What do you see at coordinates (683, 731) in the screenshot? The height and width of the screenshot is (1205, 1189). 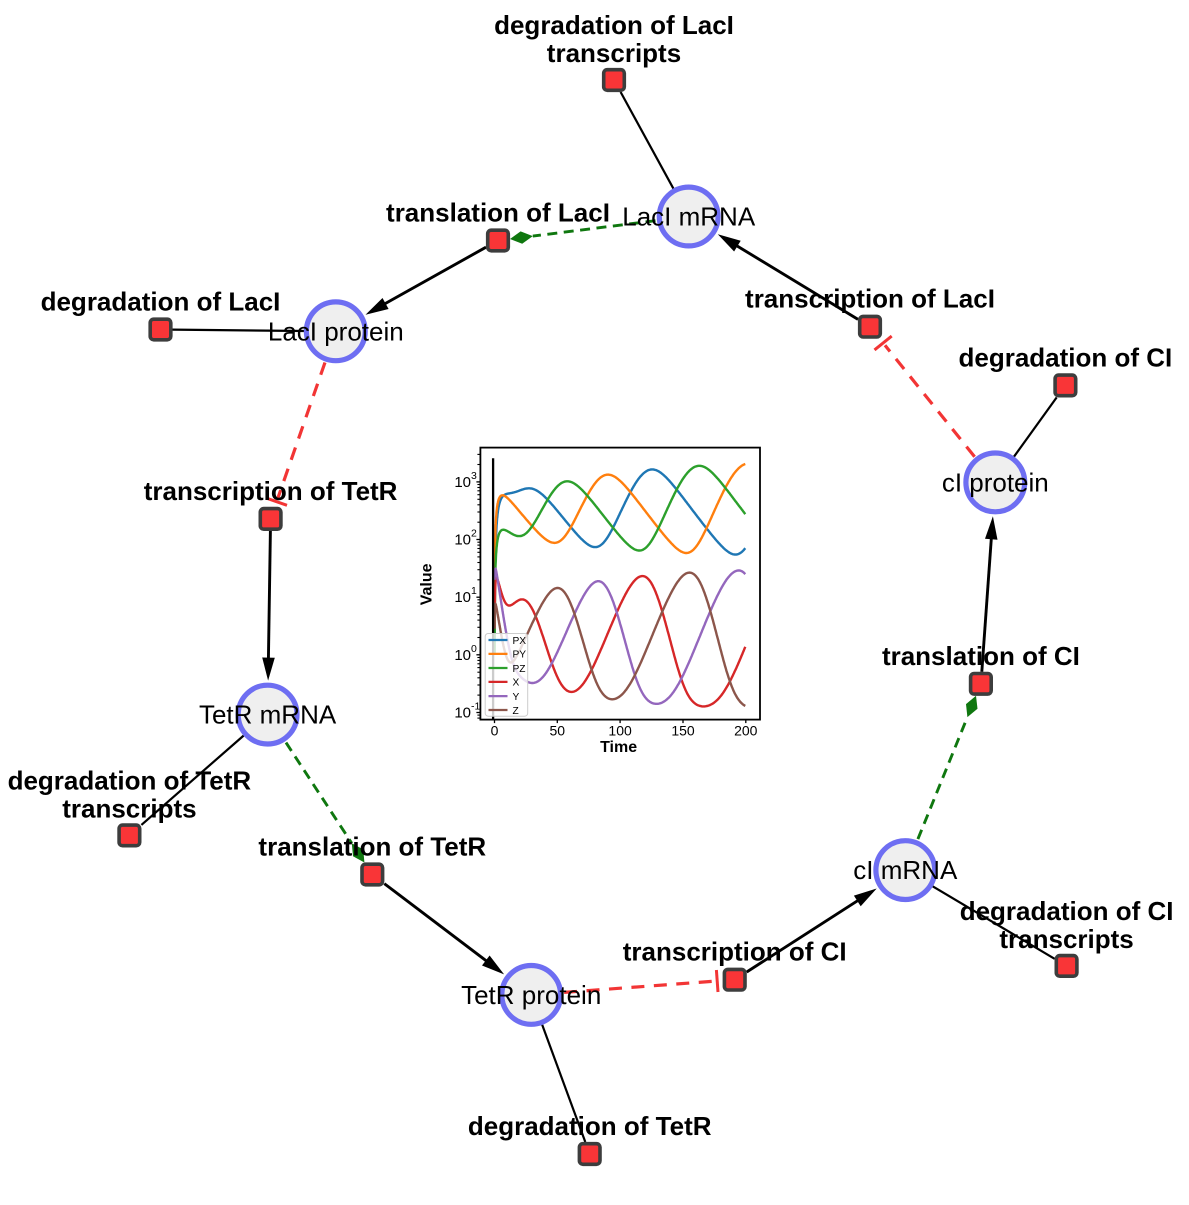 I see `svg-text: 150` at bounding box center [683, 731].